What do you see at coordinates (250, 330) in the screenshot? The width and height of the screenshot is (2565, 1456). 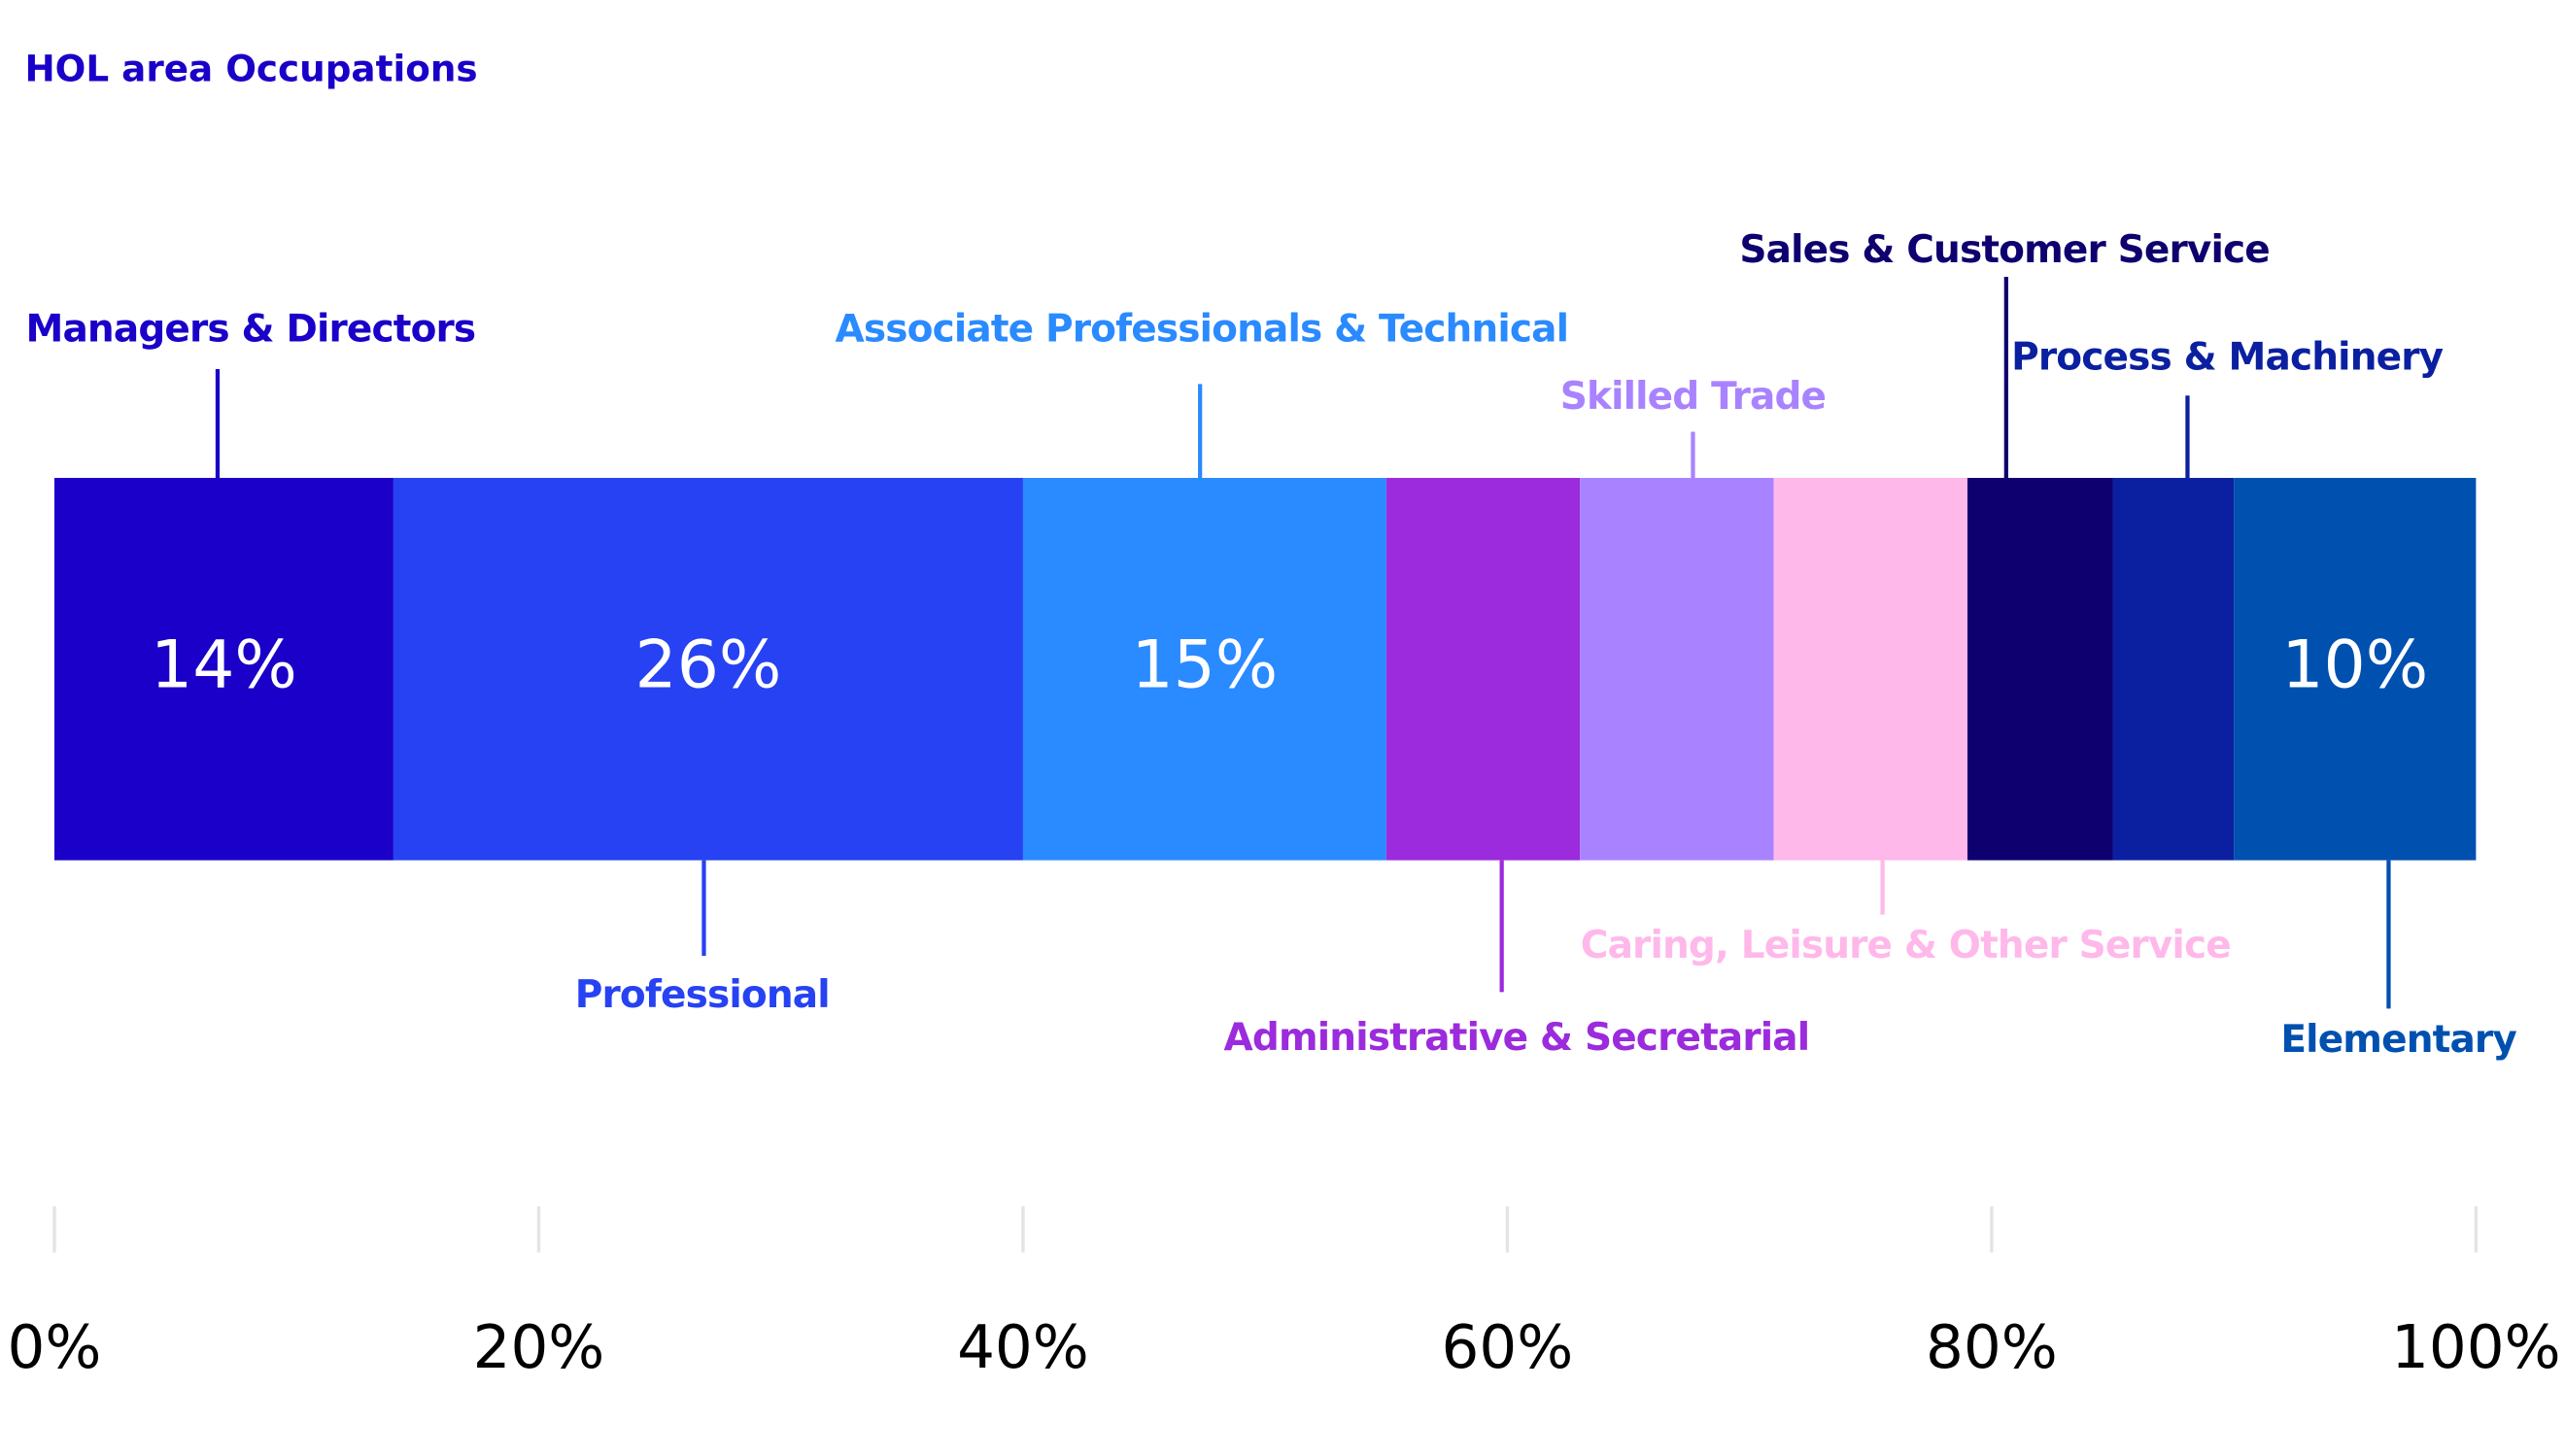 I see `segment-name: Managers & Directors` at bounding box center [250, 330].